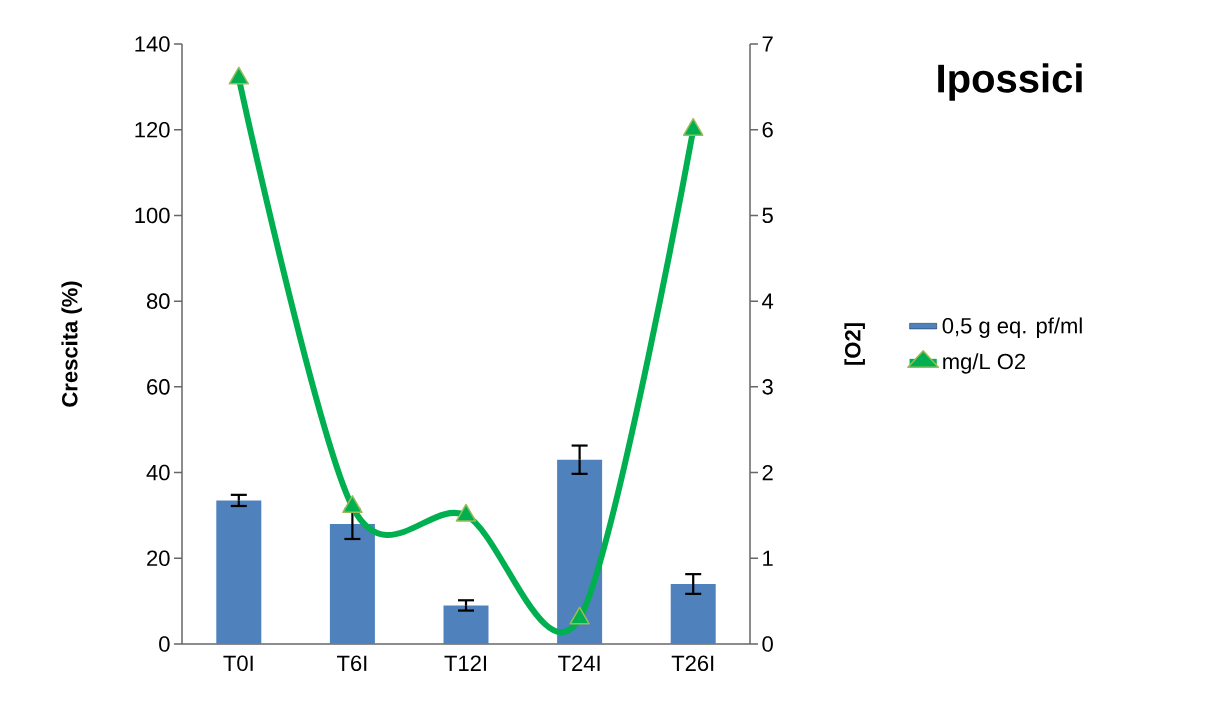  Describe the element at coordinates (1010, 82) in the screenshot. I see `text: Ipossici` at that location.